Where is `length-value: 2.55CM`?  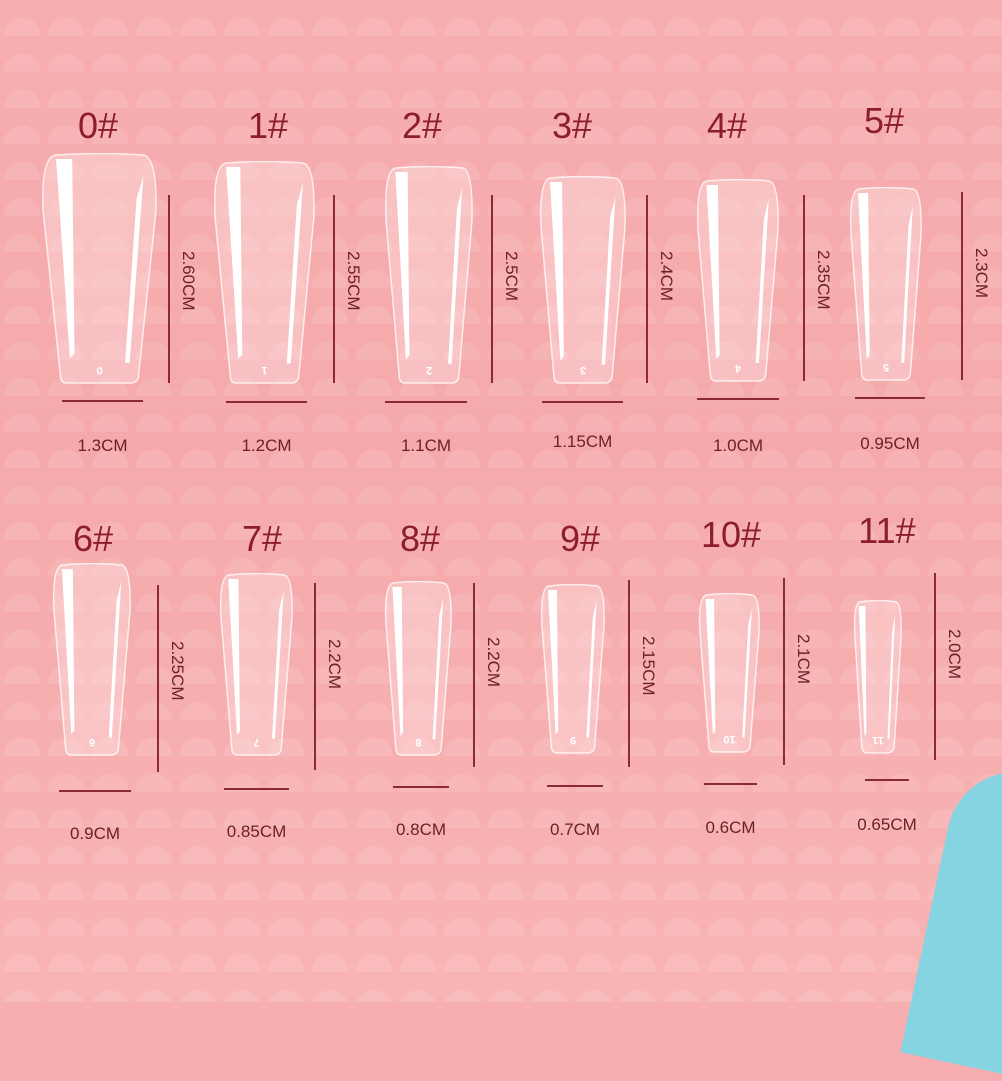 length-value: 2.55CM is located at coordinates (353, 281).